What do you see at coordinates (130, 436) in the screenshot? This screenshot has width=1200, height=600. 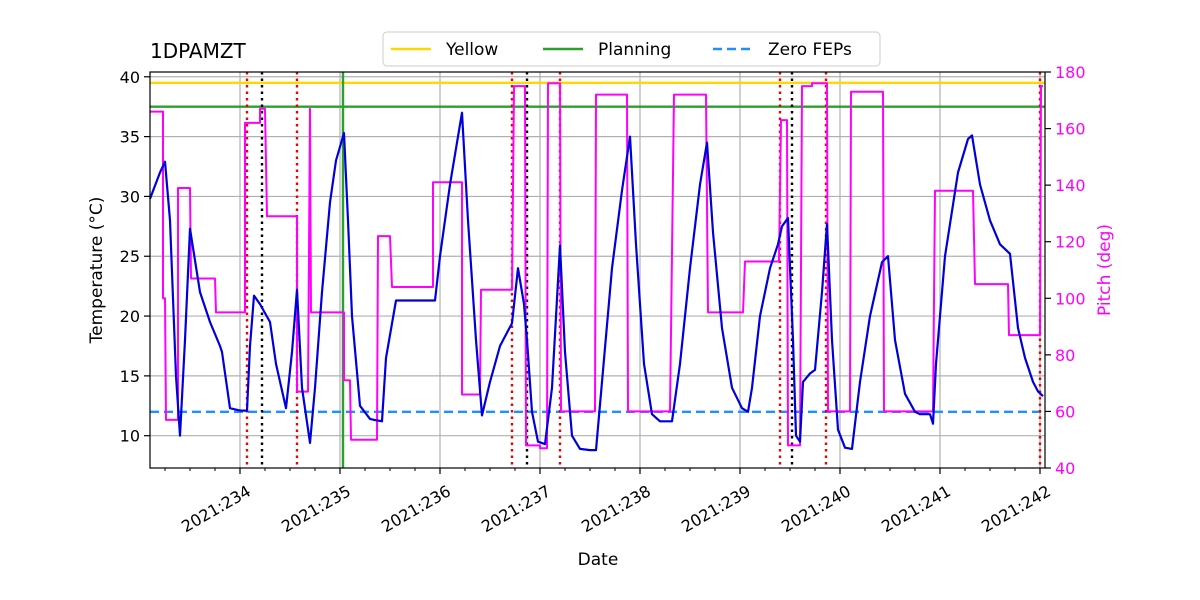 I see `y-tick-label: 10` at bounding box center [130, 436].